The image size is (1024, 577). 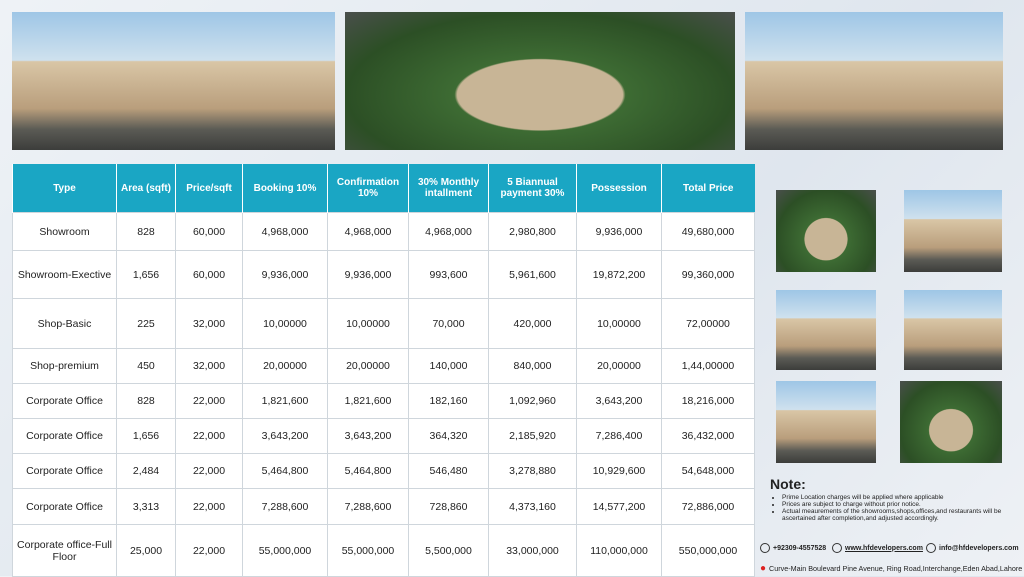 What do you see at coordinates (64, 550) in the screenshot?
I see `table-cell: Corporate office-Full Floor` at bounding box center [64, 550].